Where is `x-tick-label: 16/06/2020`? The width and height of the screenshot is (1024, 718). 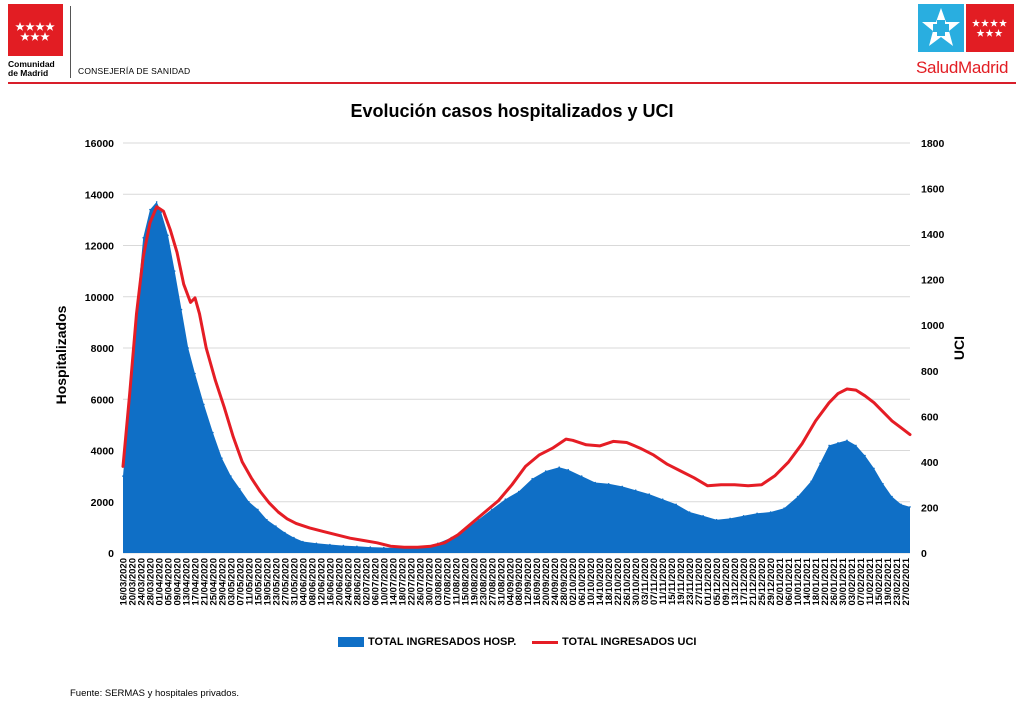
x-tick-label: 16/06/2020 is located at coordinates (330, 582).